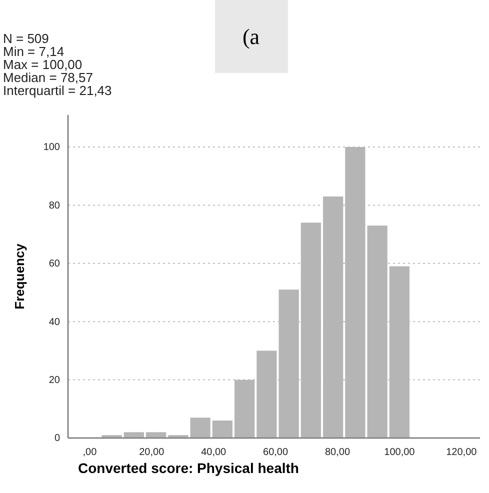  I want to click on y-tick-label: 80, so click(54, 206).